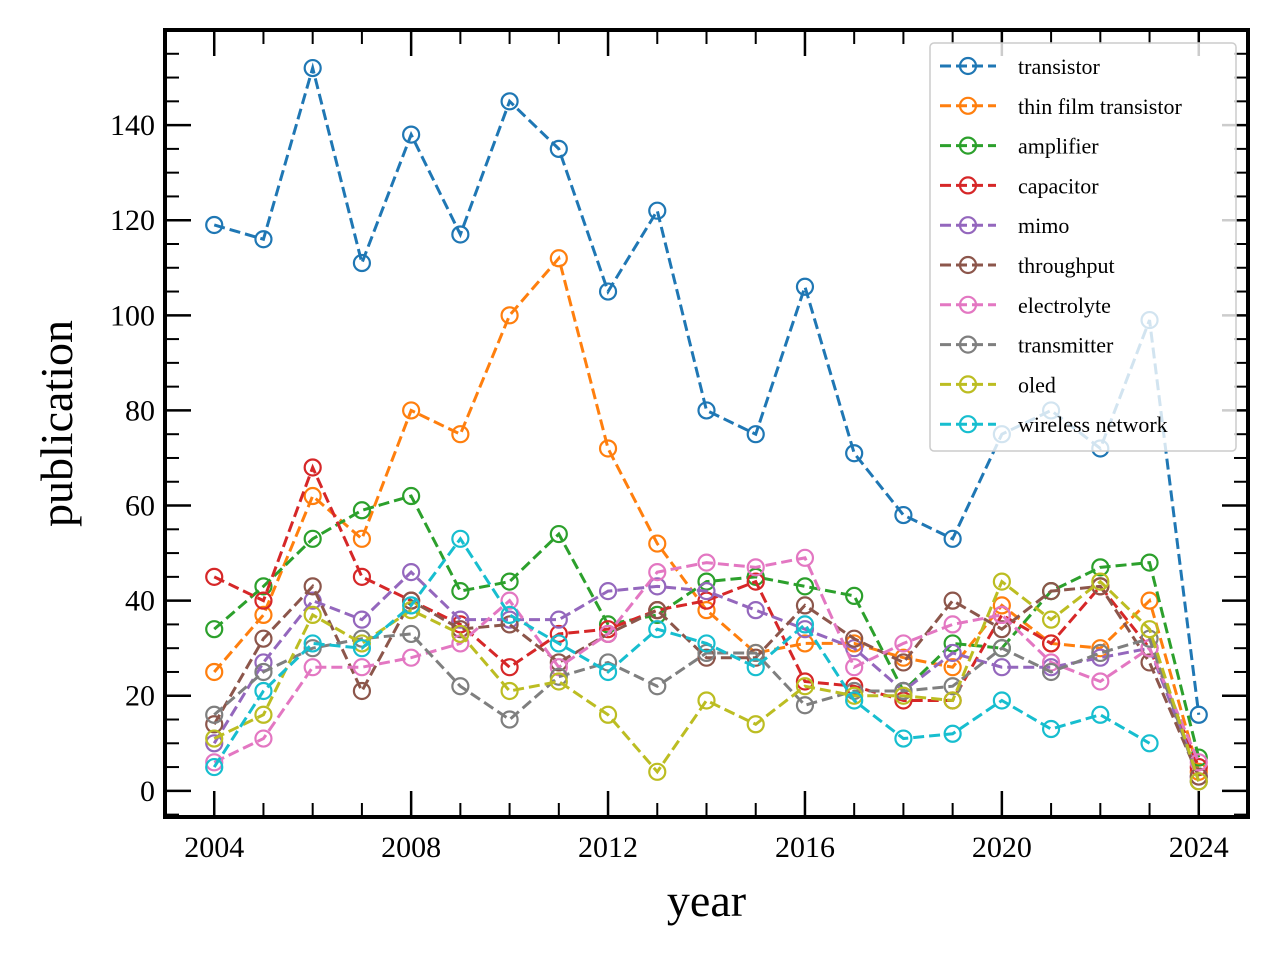 The width and height of the screenshot is (1280, 960). Describe the element at coordinates (707, 707) in the screenshot. I see `series-line` at that location.